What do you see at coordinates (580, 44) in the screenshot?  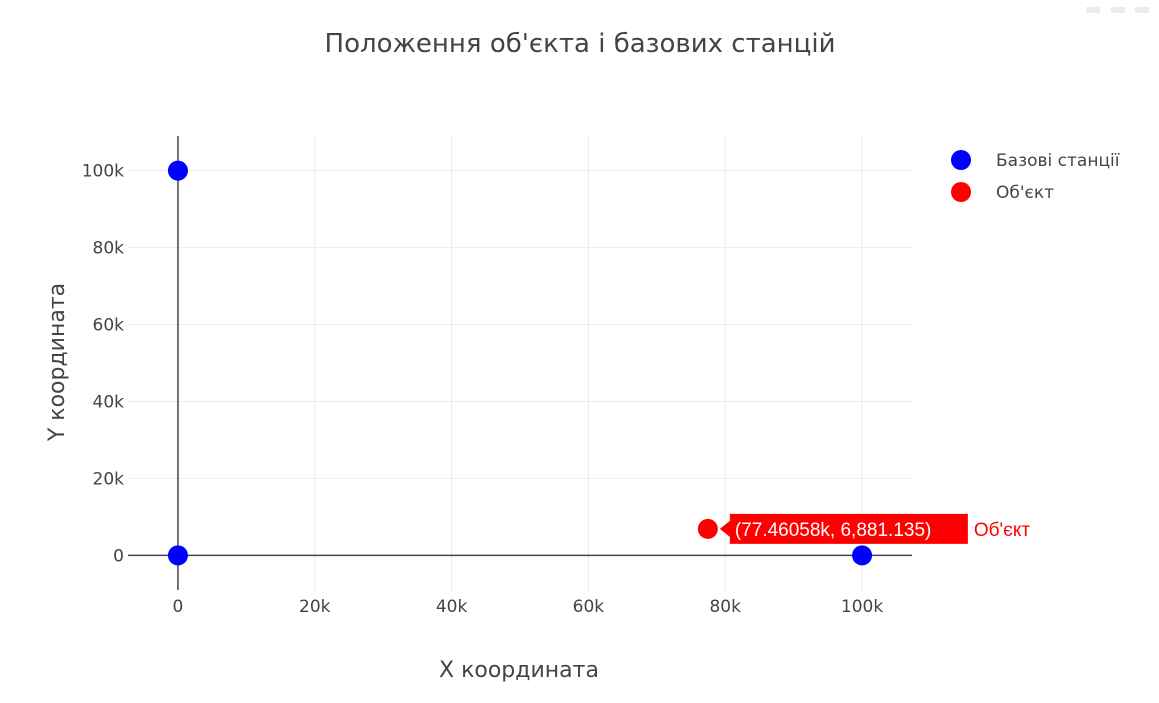 I see `chart-title: Положення об'єкта і базових станцій` at bounding box center [580, 44].